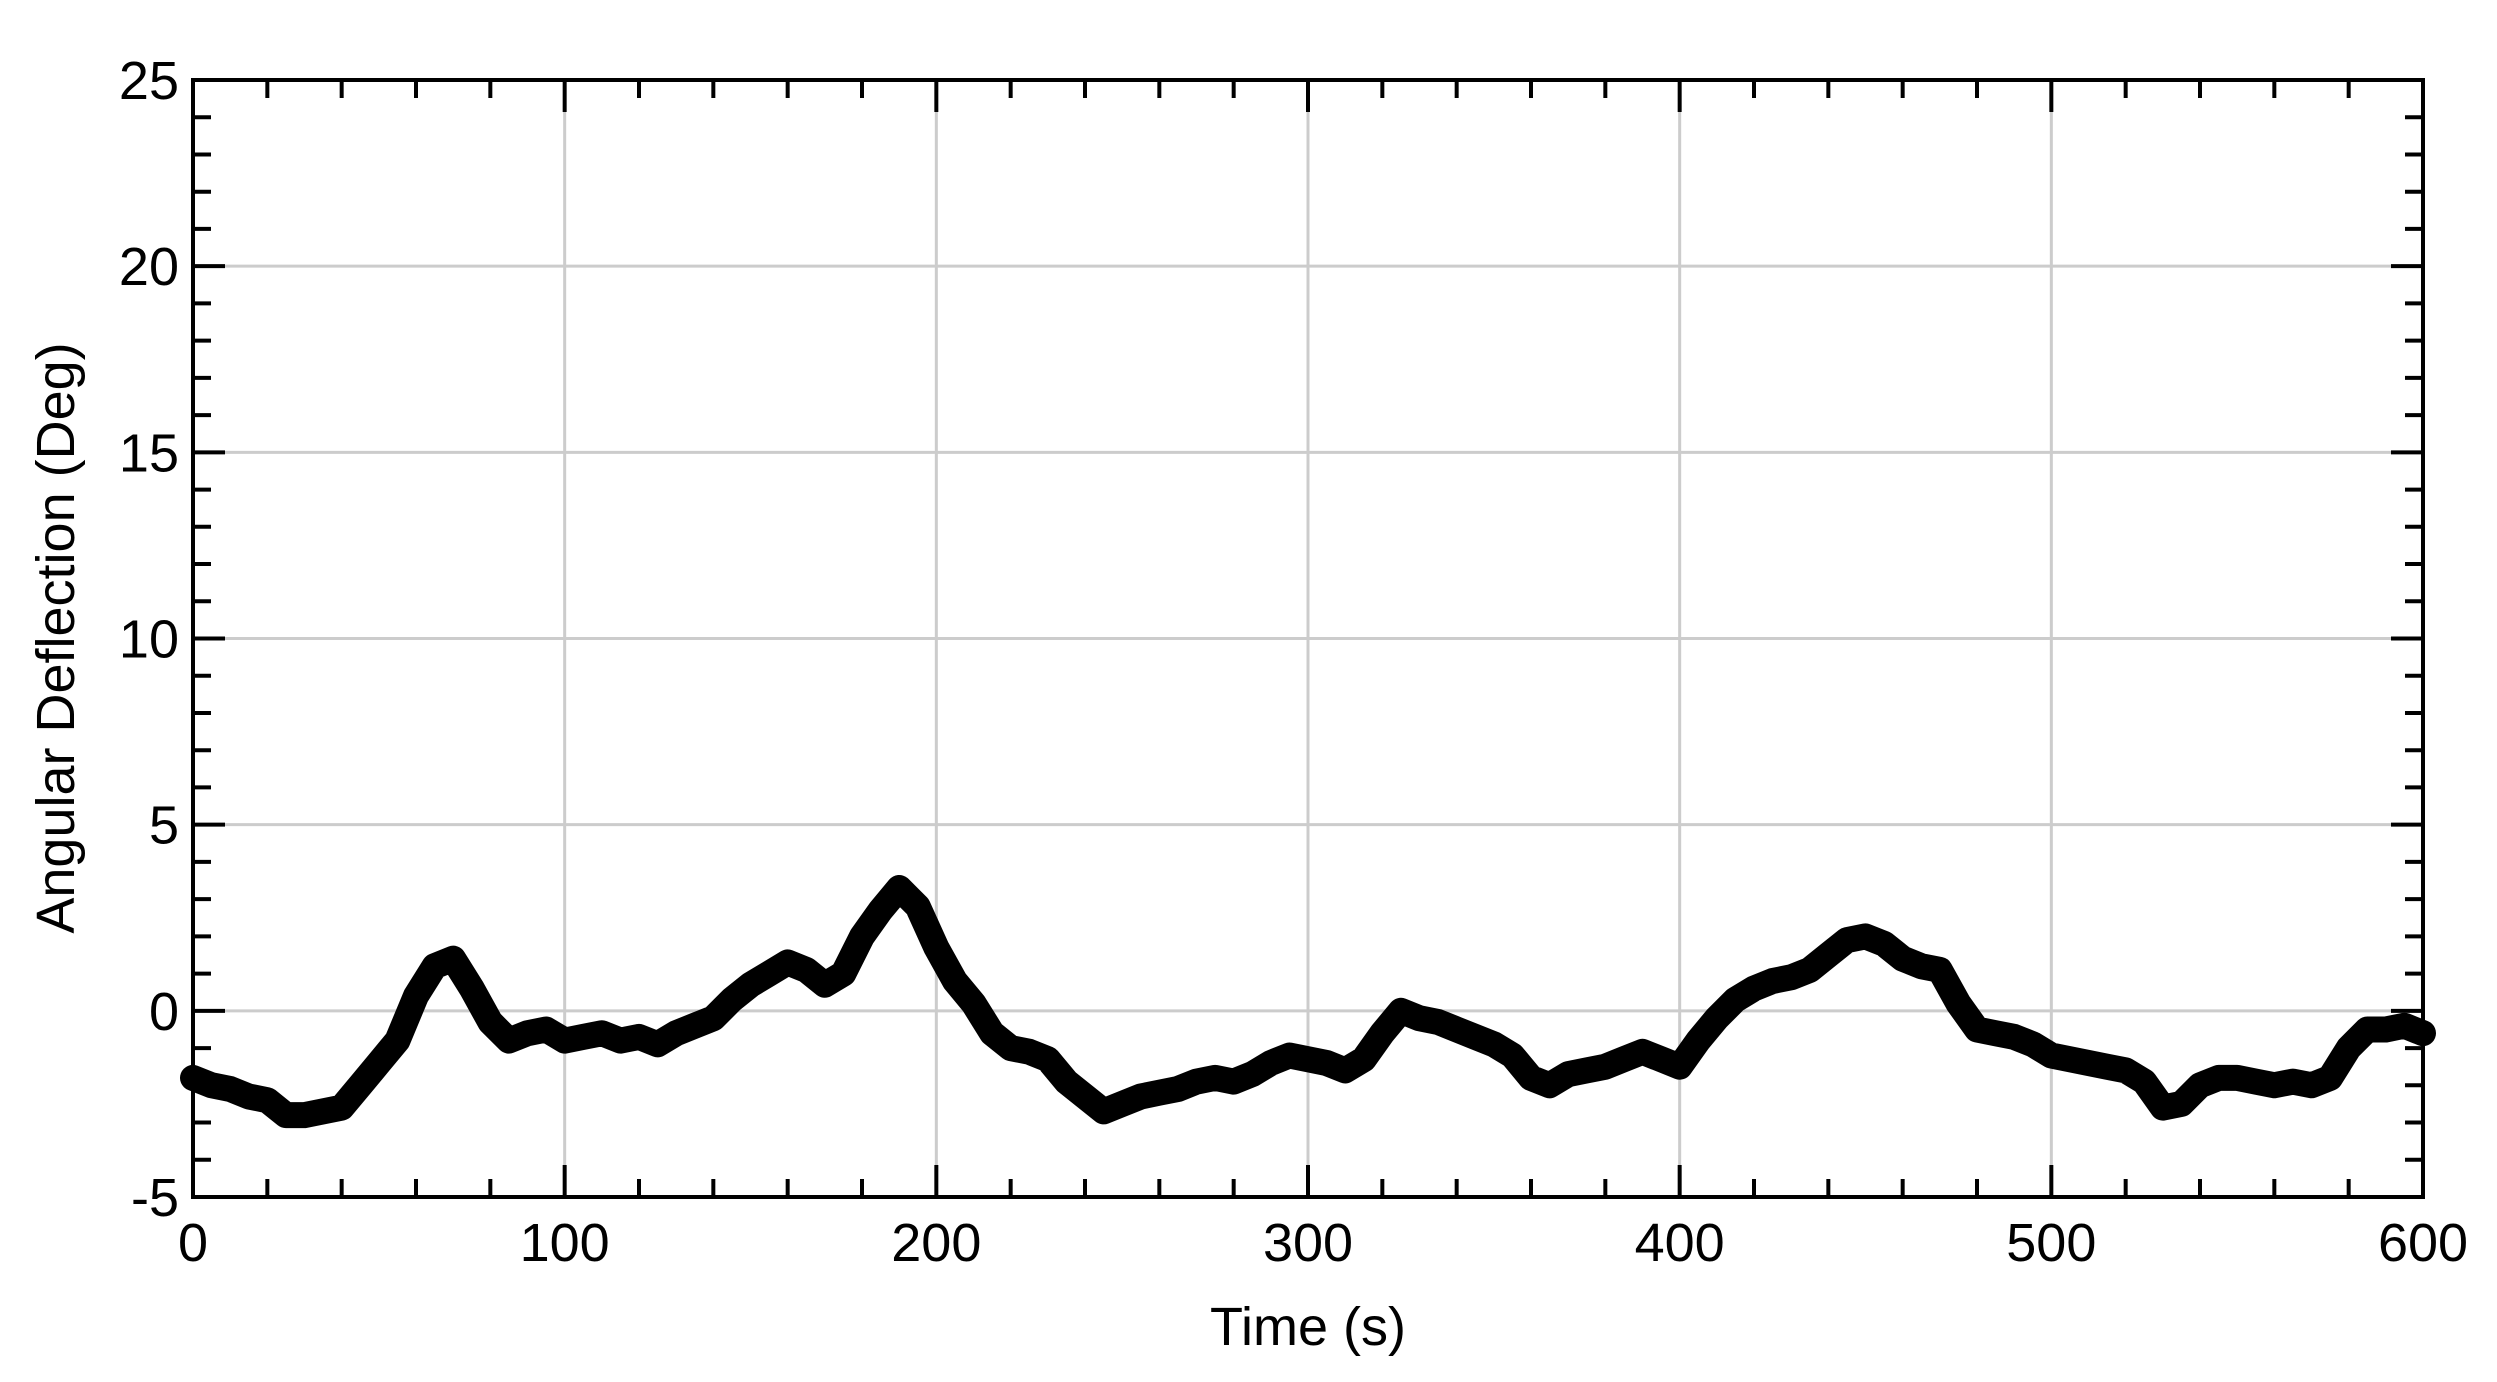 Image resolution: width=2497 pixels, height=1382 pixels. Describe the element at coordinates (164, 826) in the screenshot. I see `y-tick-label: 5` at that location.